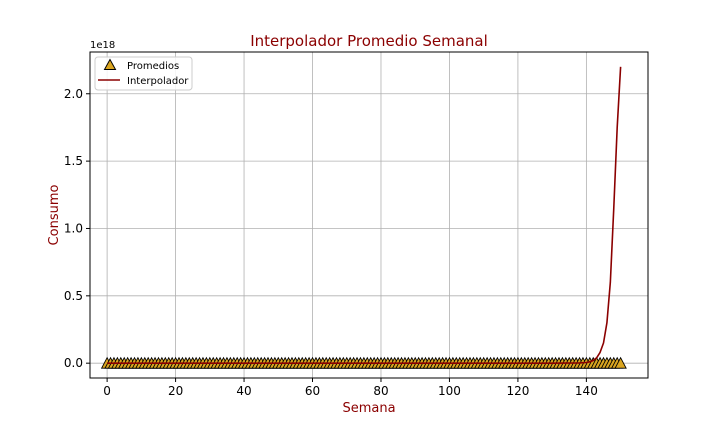 This screenshot has width=720, height=436. Describe the element at coordinates (102, 45) in the screenshot. I see `y-offset-text: 1e18` at that location.